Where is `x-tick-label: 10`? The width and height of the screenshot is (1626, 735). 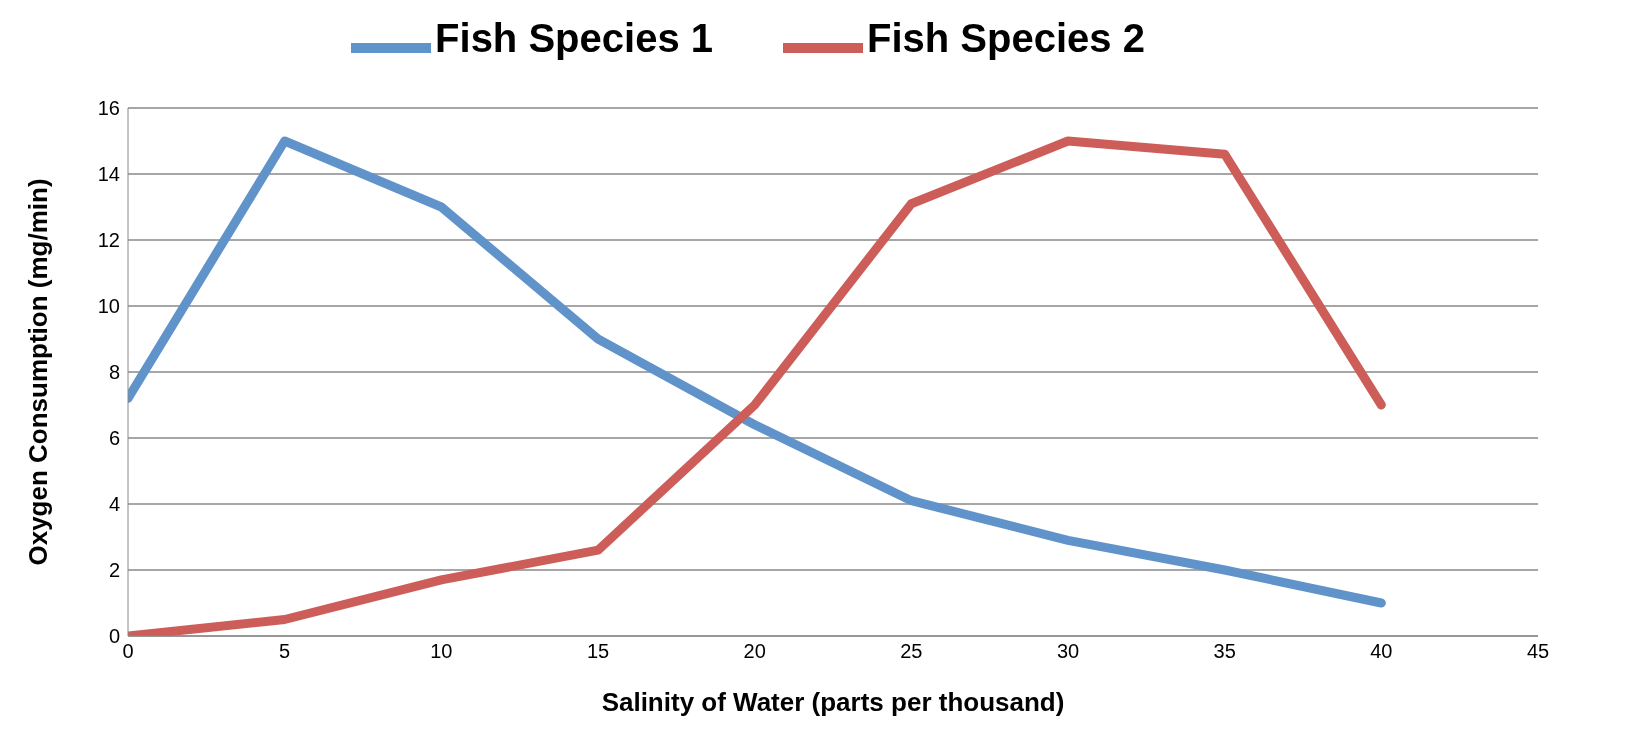
x-tick-label: 10 is located at coordinates (441, 651).